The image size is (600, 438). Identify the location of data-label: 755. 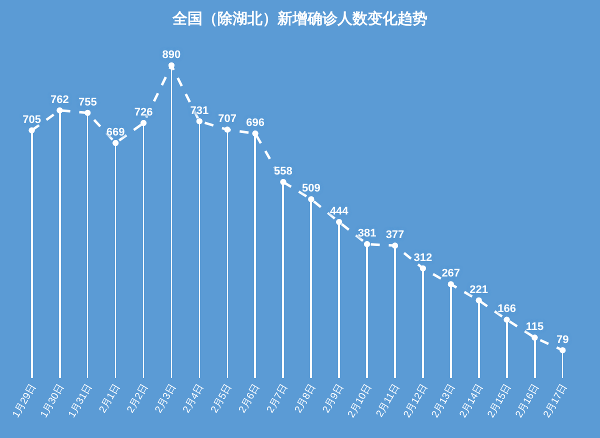
(87, 102).